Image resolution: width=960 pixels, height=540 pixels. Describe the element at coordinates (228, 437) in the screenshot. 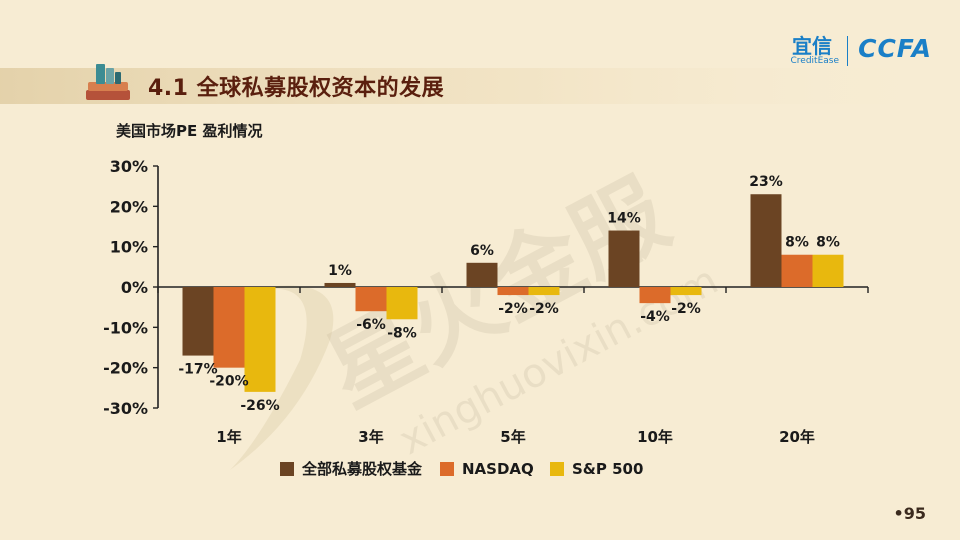

I see `x-tick-label: 1年` at that location.